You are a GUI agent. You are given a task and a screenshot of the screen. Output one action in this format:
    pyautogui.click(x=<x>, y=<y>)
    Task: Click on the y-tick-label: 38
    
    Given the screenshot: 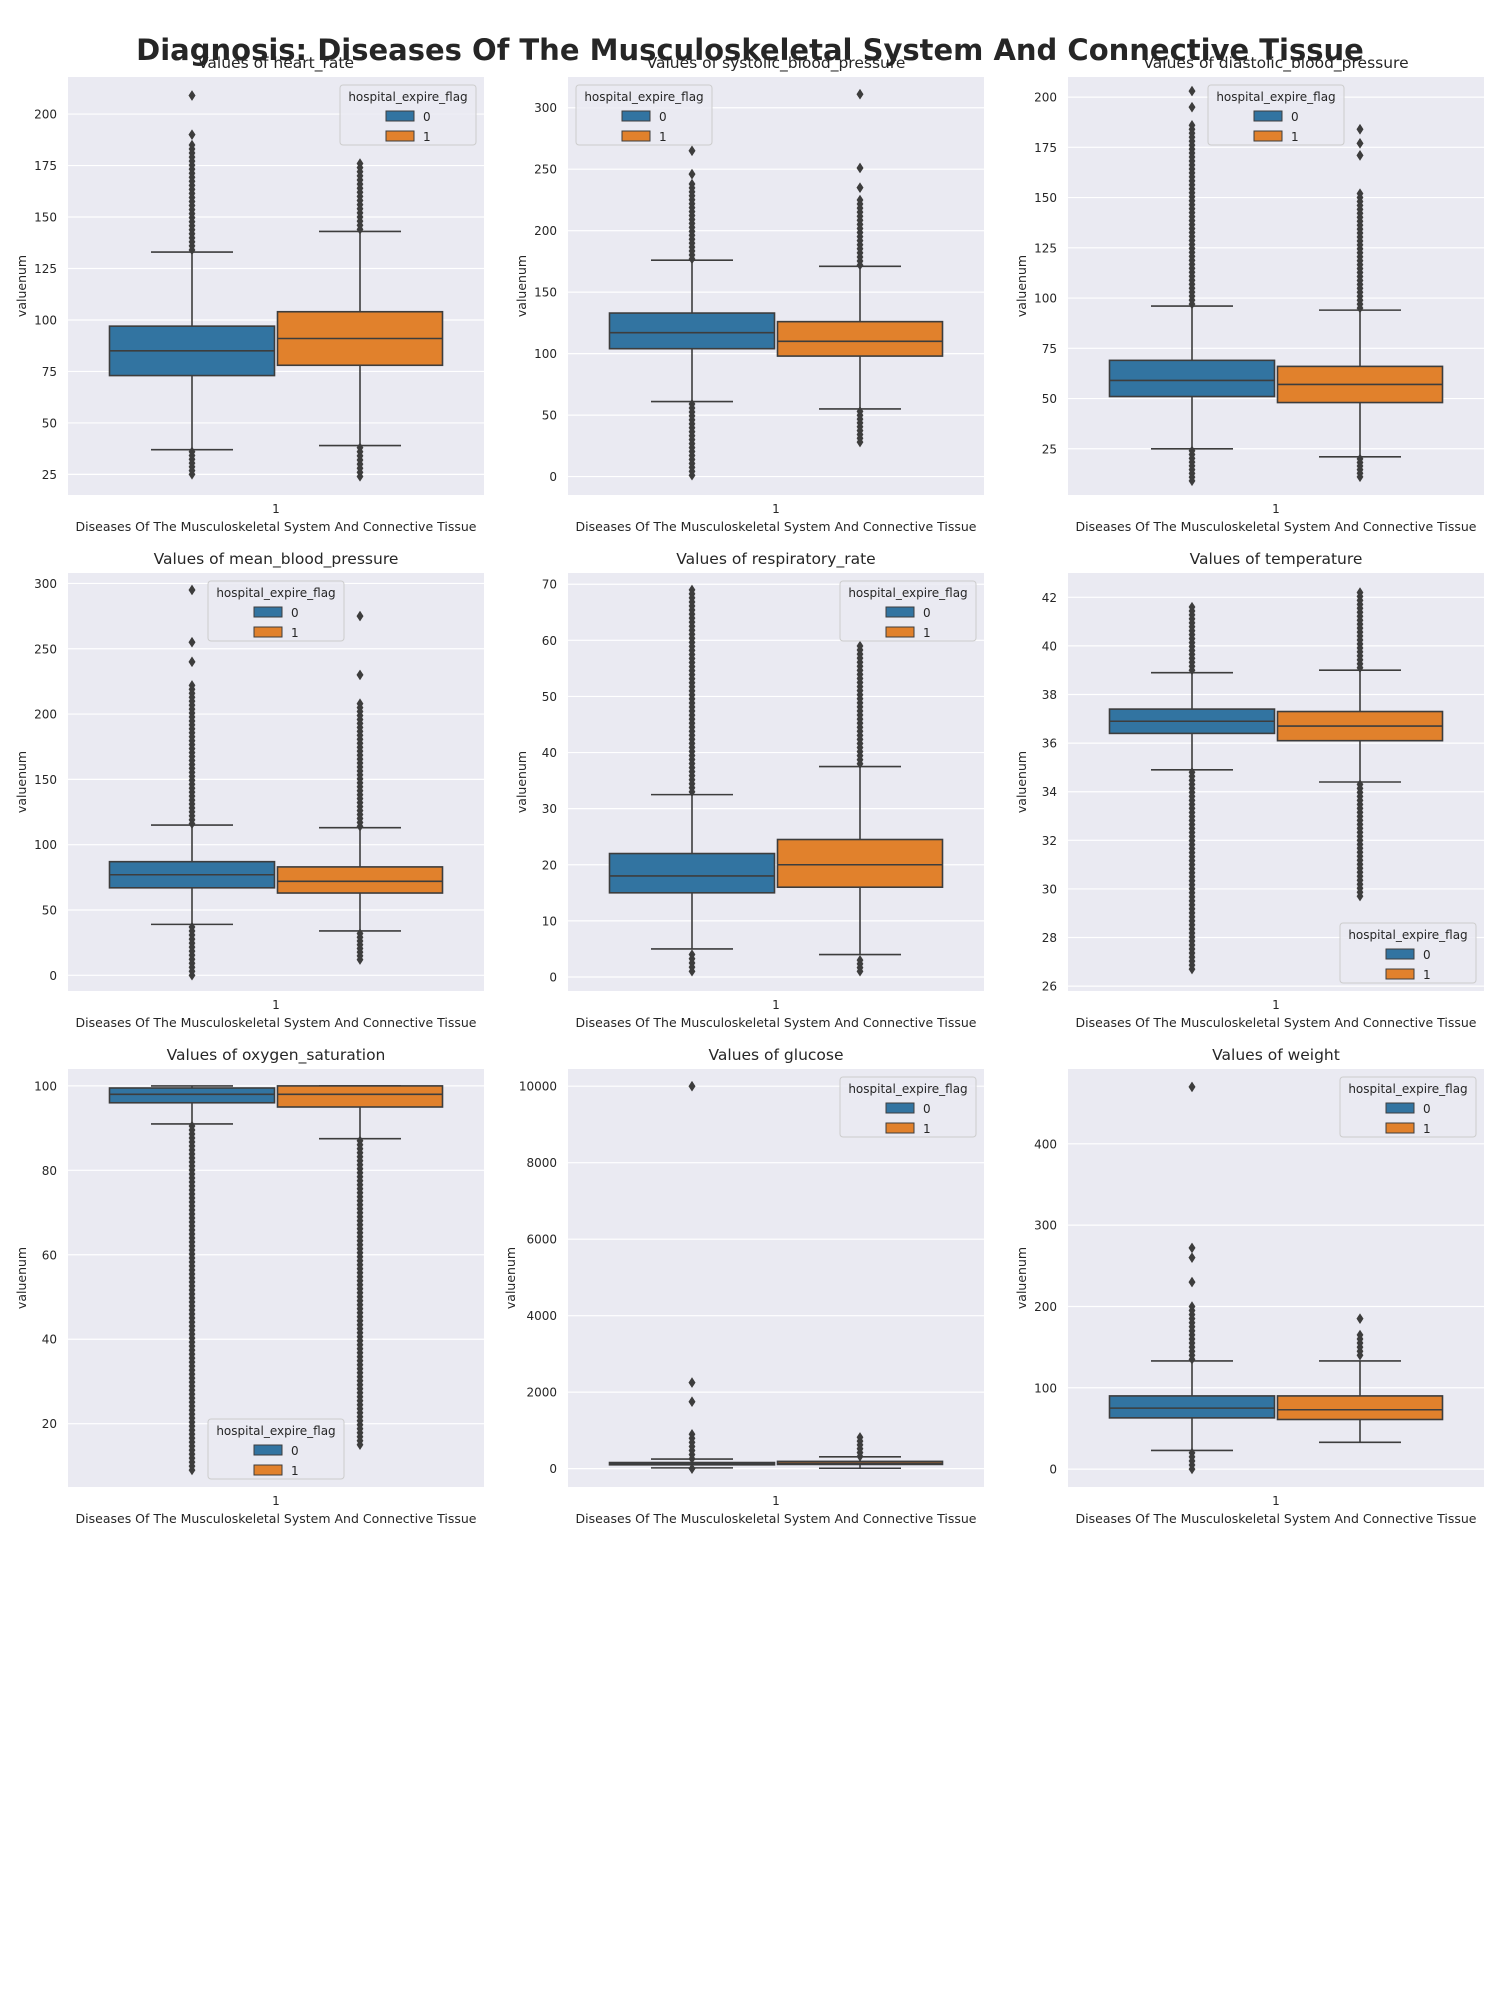 What is the action you would take?
    pyautogui.click(x=1049, y=695)
    